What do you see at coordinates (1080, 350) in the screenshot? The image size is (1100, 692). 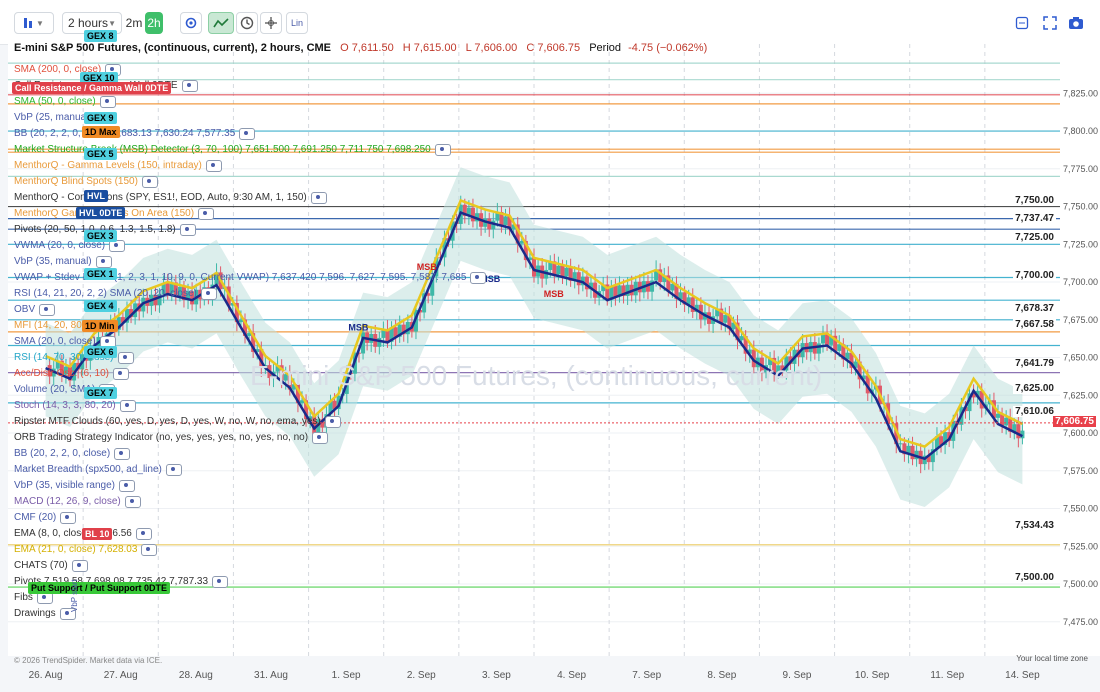 I see `y-axis-background` at bounding box center [1080, 350].